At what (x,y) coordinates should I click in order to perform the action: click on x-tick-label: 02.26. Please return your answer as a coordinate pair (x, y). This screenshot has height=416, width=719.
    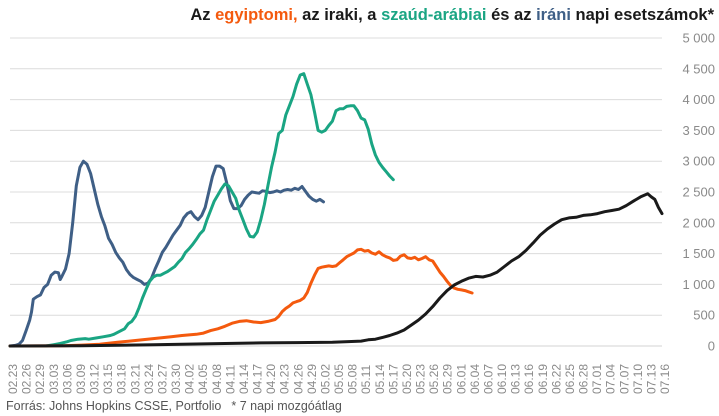
    Looking at the image, I should click on (27, 379).